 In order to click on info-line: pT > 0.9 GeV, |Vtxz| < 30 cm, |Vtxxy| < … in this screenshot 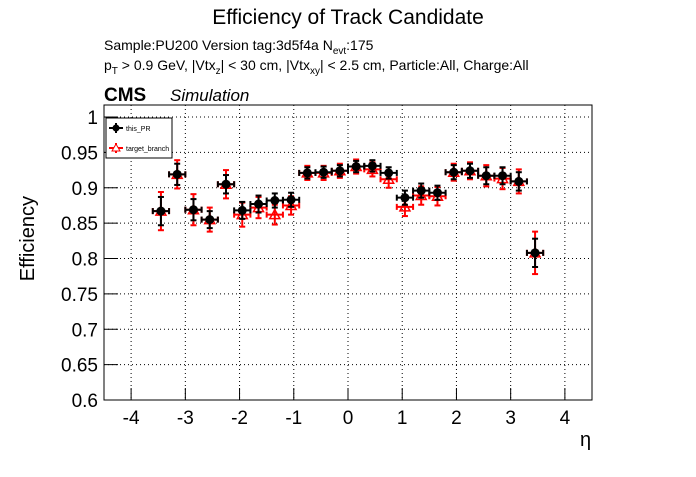, I will do `click(316, 67)`.